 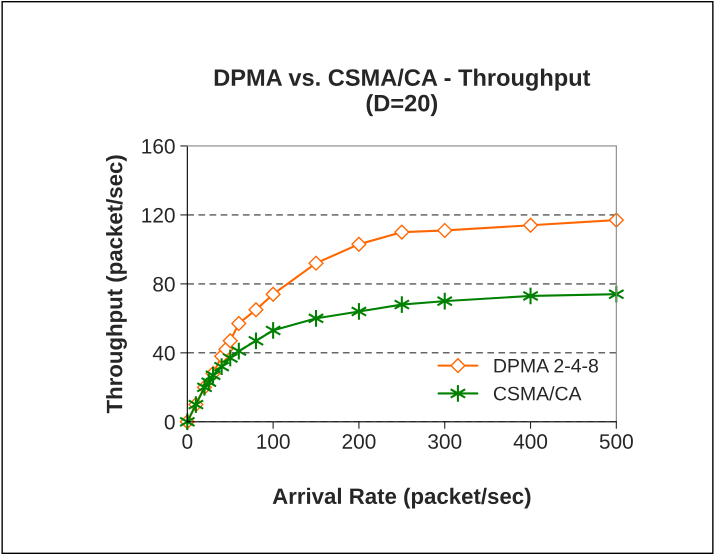 I want to click on x-axis-title: Arrival Rate (packet/sec), so click(x=401, y=498).